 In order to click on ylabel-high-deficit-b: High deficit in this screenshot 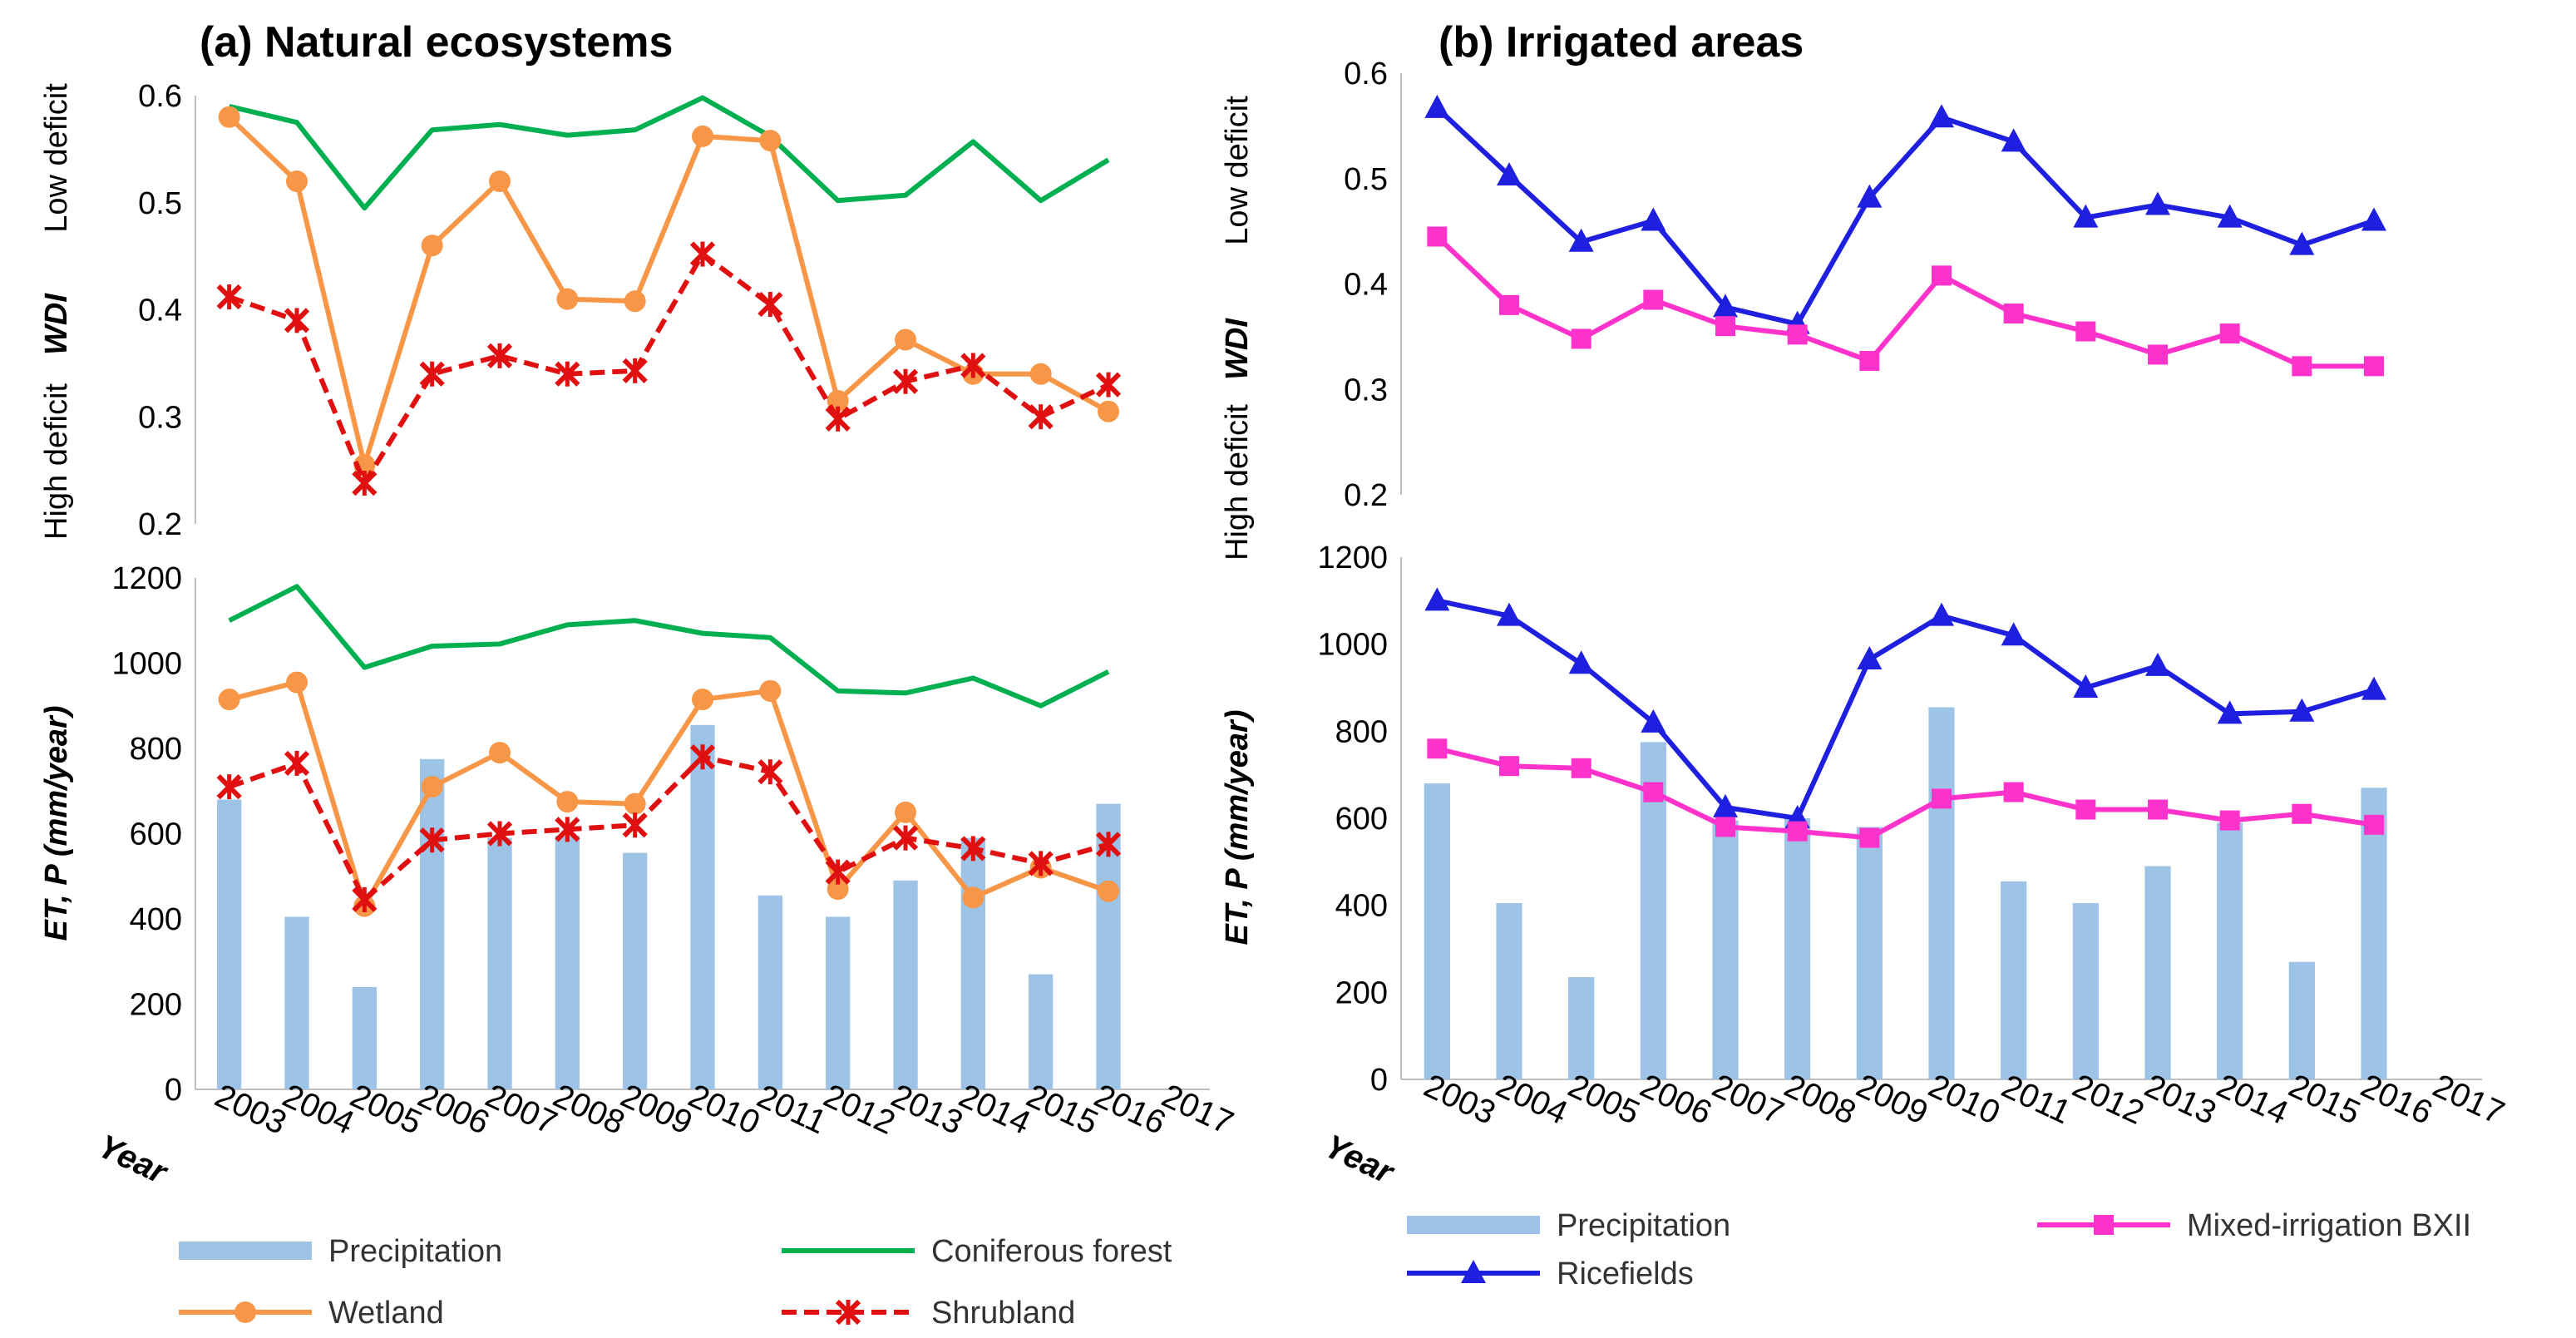, I will do `click(1237, 482)`.